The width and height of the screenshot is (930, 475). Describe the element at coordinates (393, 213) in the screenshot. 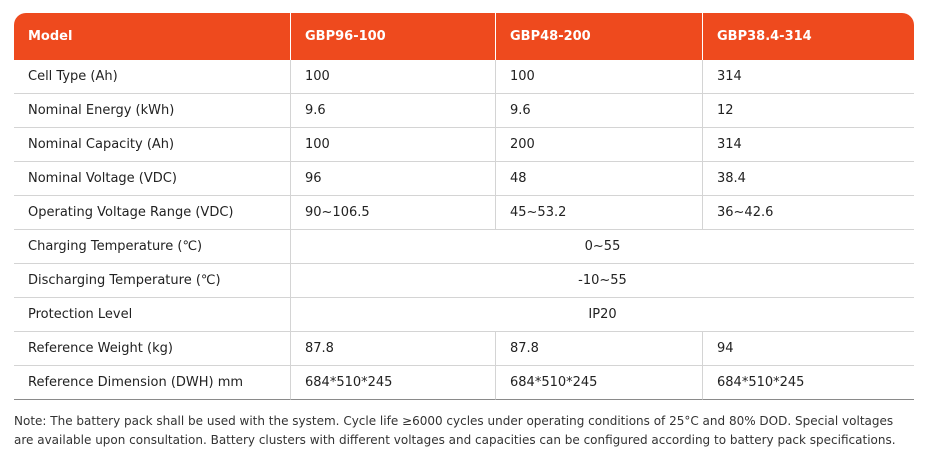

I see `value-gbp96-100: 90~106.5` at that location.